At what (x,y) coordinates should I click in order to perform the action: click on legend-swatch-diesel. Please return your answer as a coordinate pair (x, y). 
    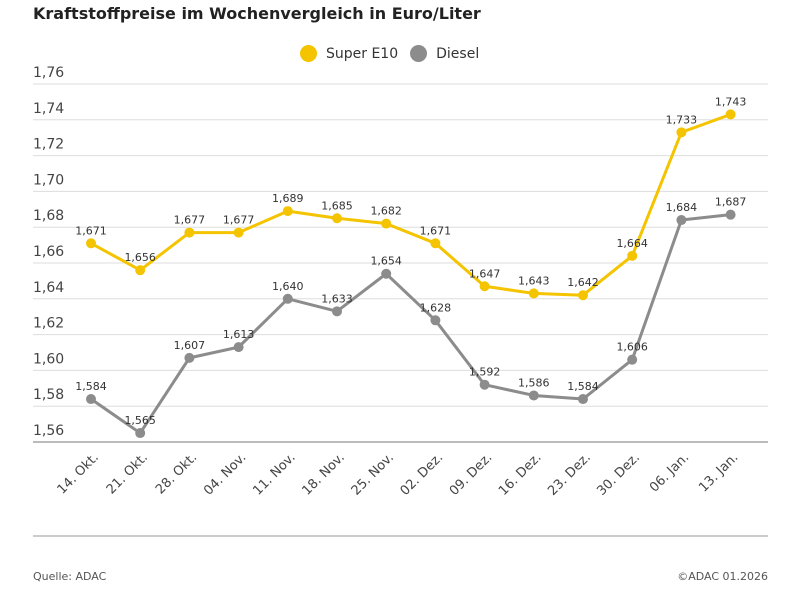
    Looking at the image, I should click on (419, 53).